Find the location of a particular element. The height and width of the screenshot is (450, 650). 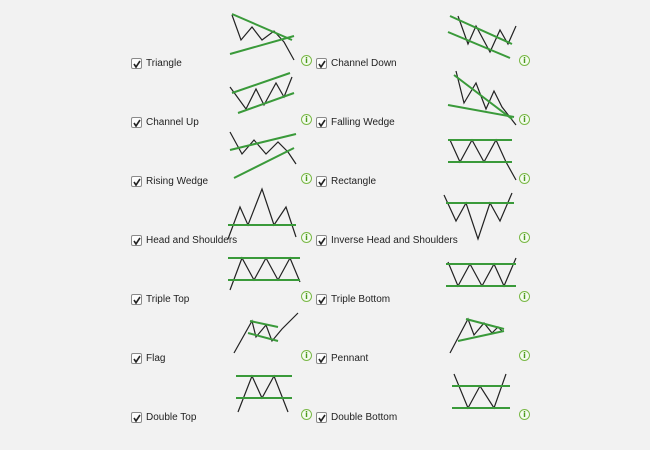

pattern-label: Channel Down is located at coordinates (364, 63).